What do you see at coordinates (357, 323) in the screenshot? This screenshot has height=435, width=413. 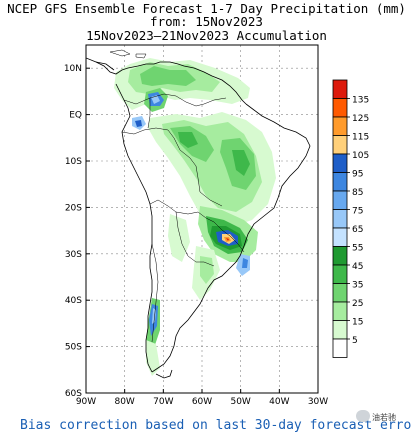 I see `legend-value-label: 15` at bounding box center [357, 323].